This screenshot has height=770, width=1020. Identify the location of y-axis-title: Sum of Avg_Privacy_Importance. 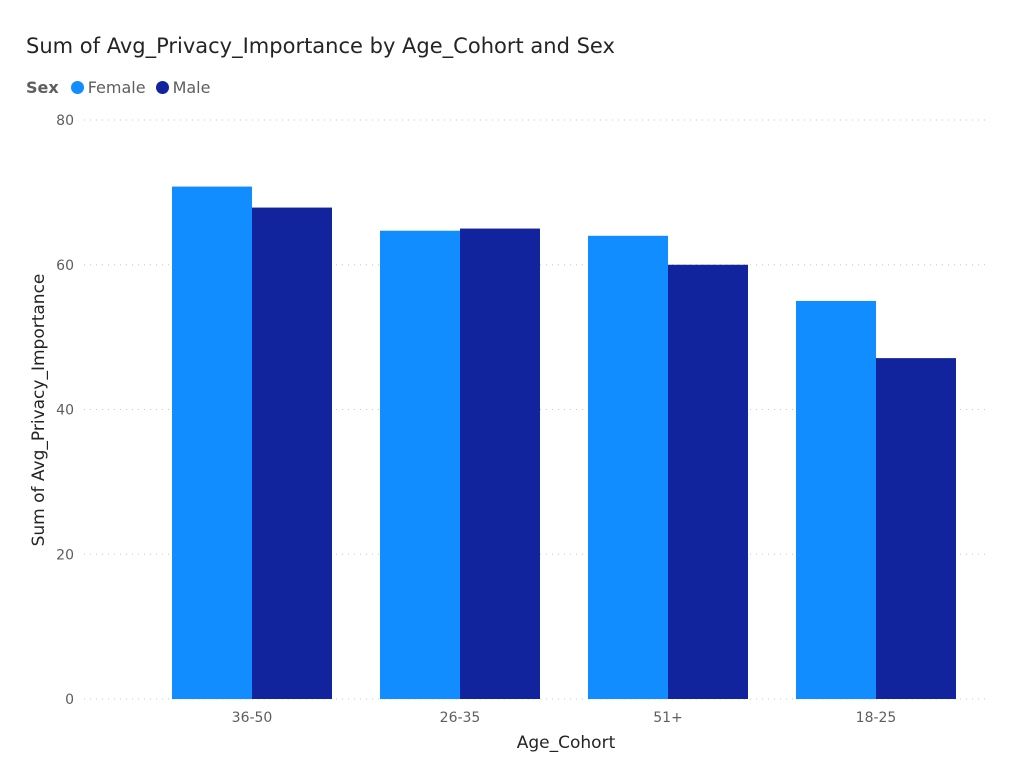
(39, 410).